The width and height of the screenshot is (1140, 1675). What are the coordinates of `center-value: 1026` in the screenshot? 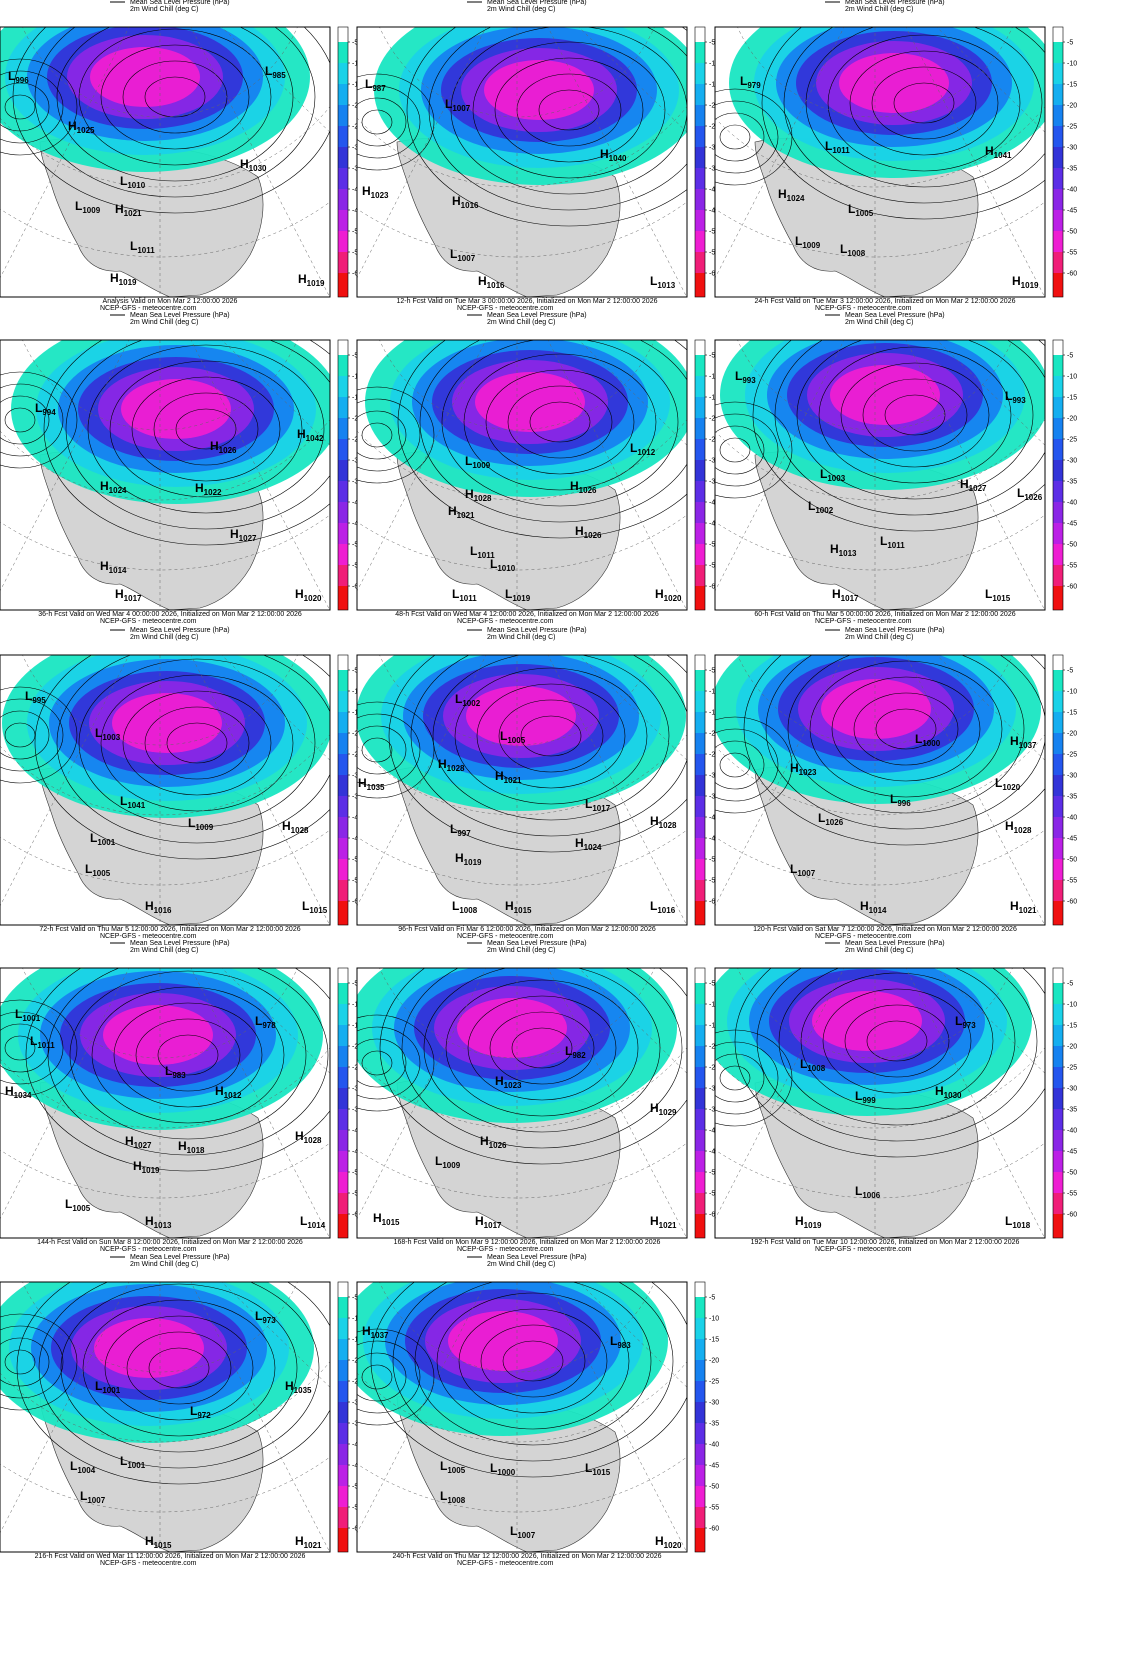 It's located at (834, 822).